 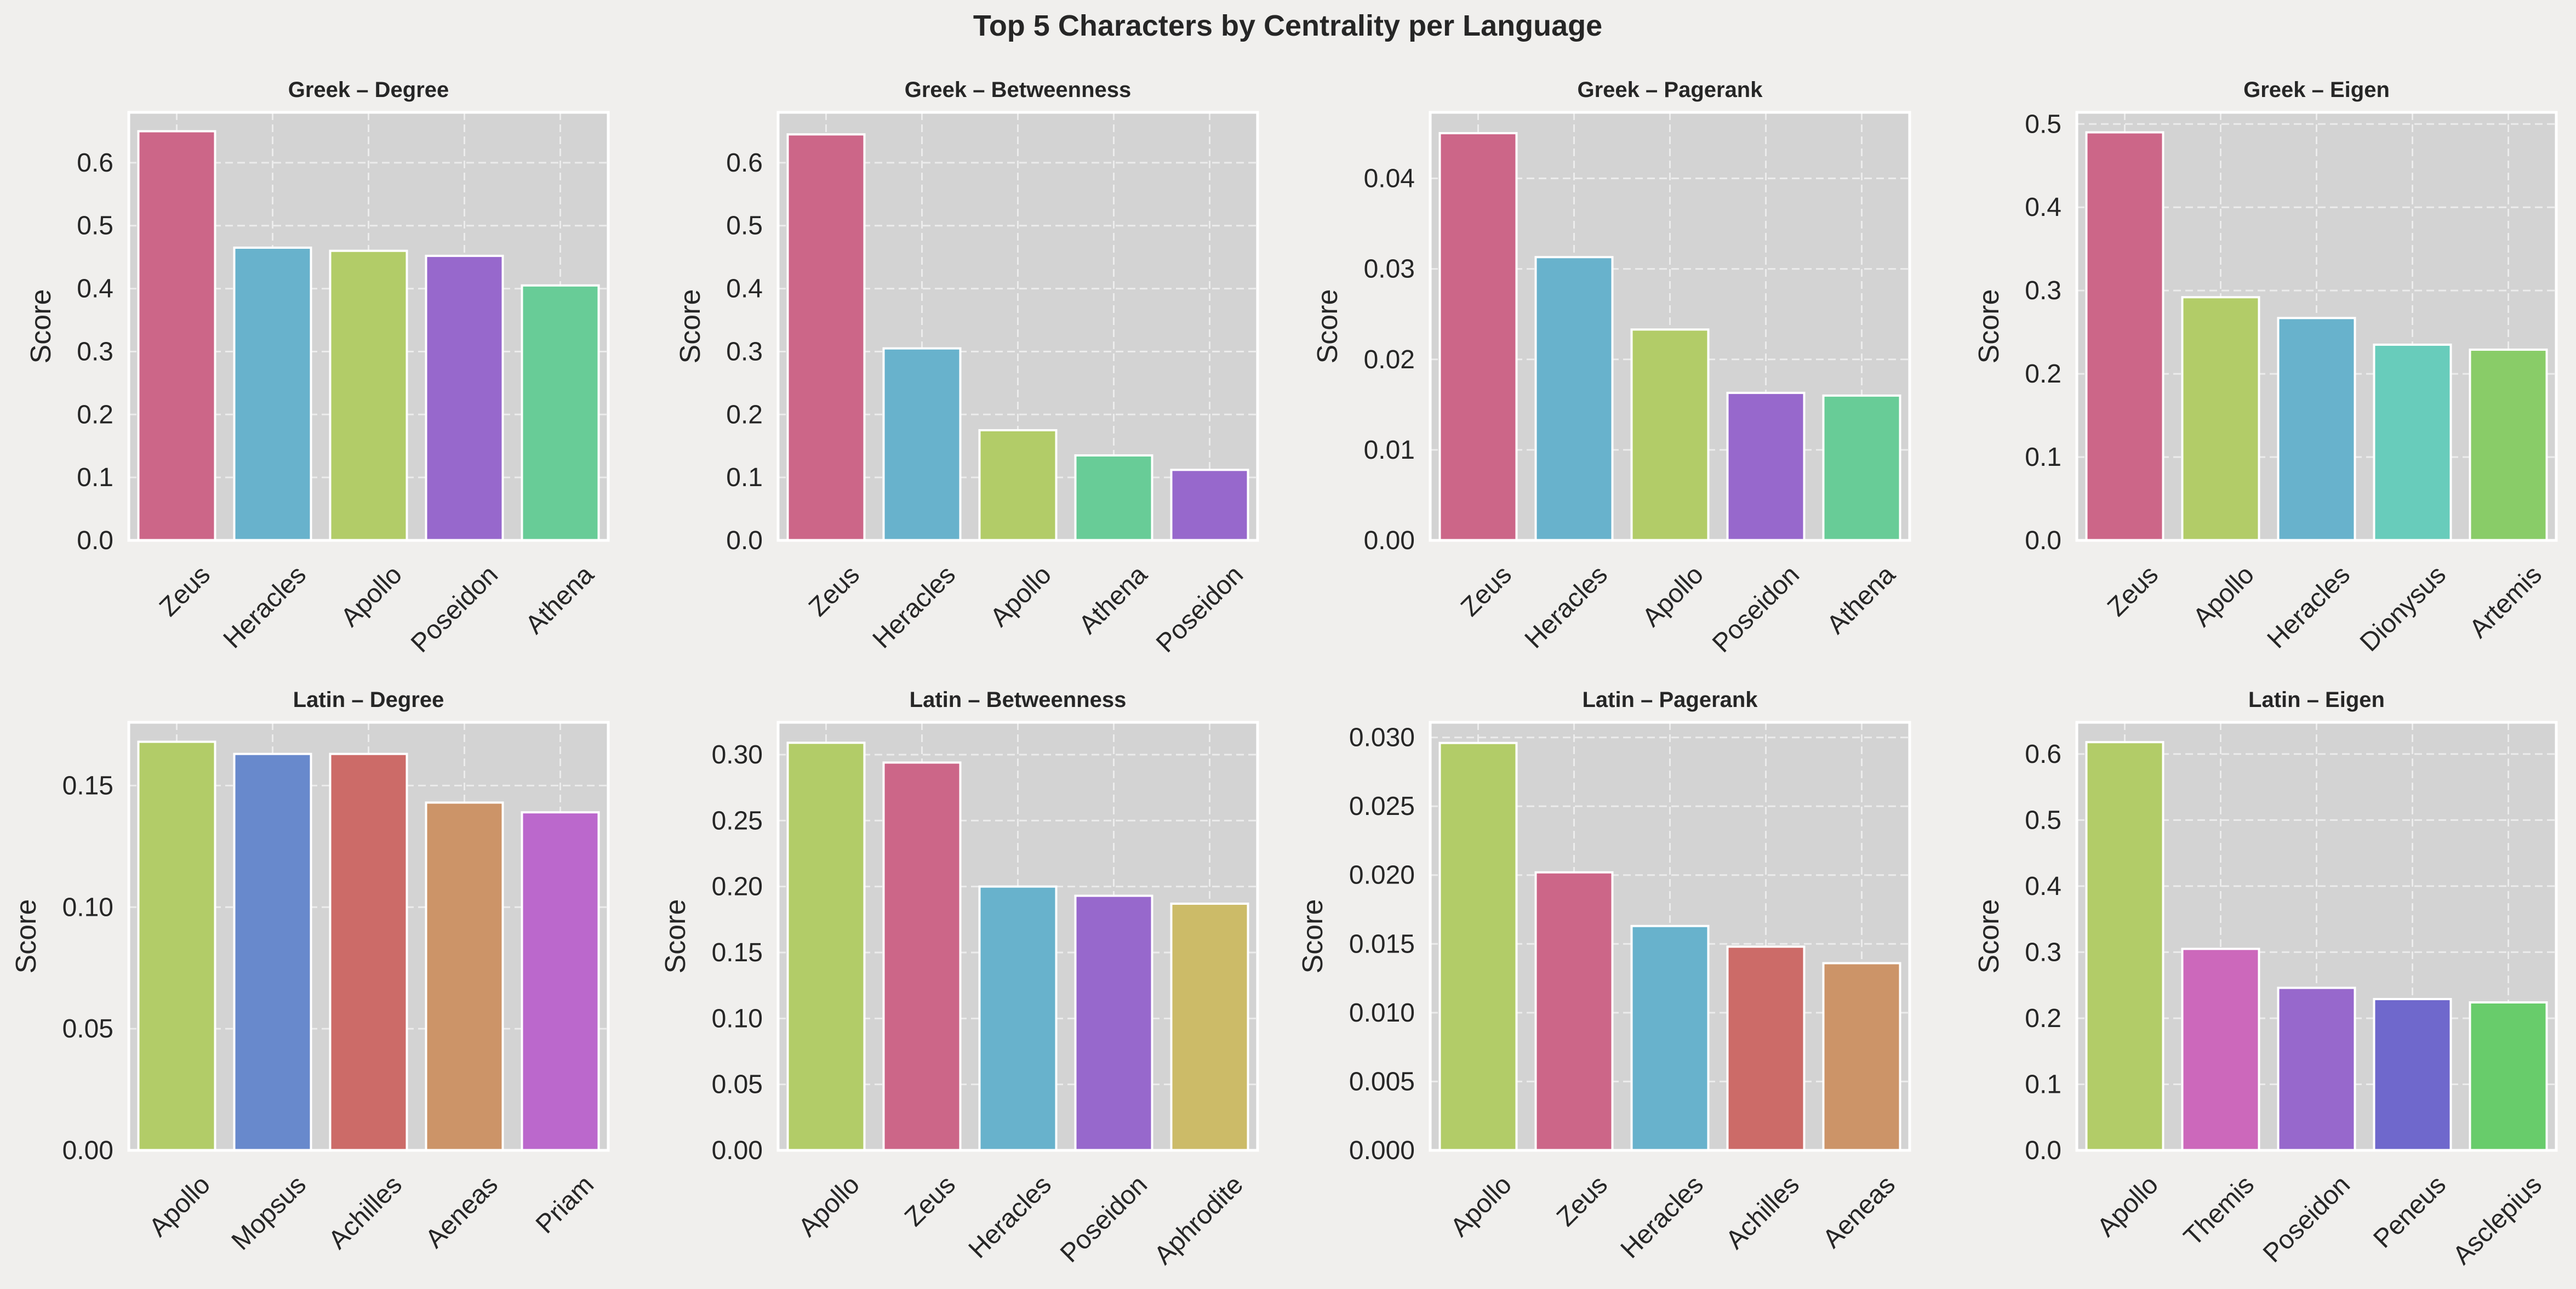 What do you see at coordinates (1670, 90) in the screenshot?
I see `panel-title: Greek – Pagerank` at bounding box center [1670, 90].